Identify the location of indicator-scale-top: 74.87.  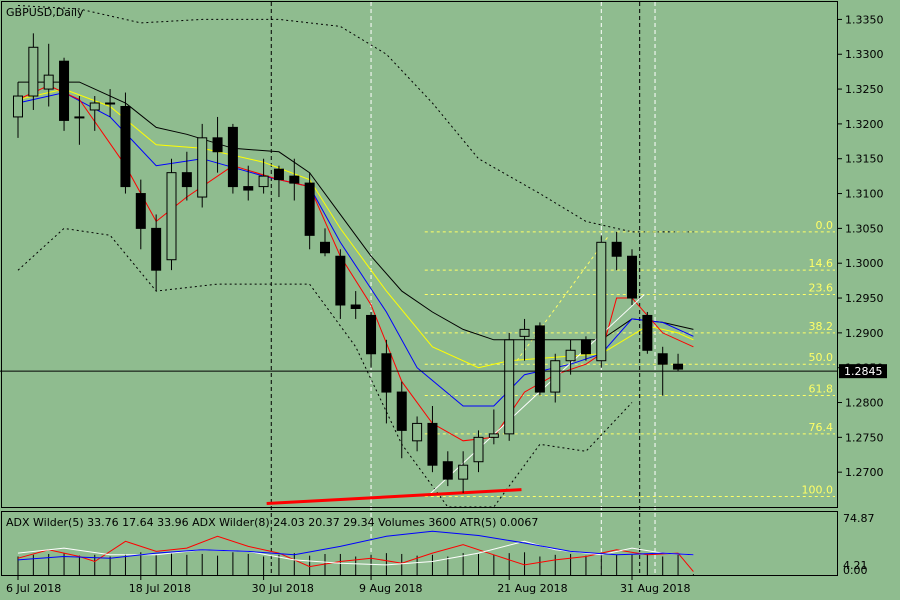
(859, 518).